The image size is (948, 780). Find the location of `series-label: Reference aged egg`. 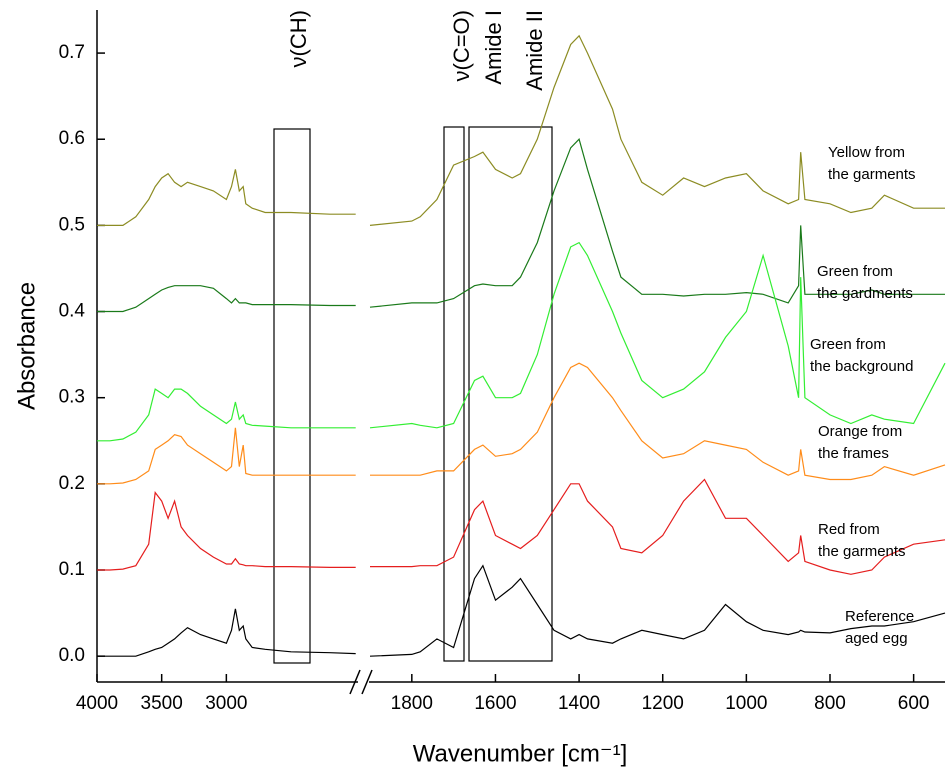

series-label: Reference aged egg is located at coordinates (880, 627).